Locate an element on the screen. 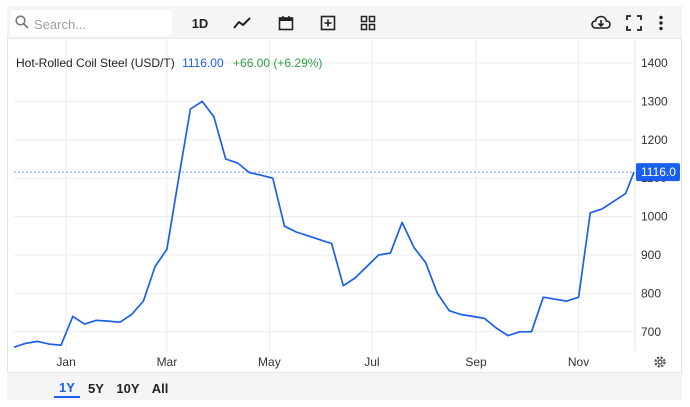  gear-icon is located at coordinates (660, 362).